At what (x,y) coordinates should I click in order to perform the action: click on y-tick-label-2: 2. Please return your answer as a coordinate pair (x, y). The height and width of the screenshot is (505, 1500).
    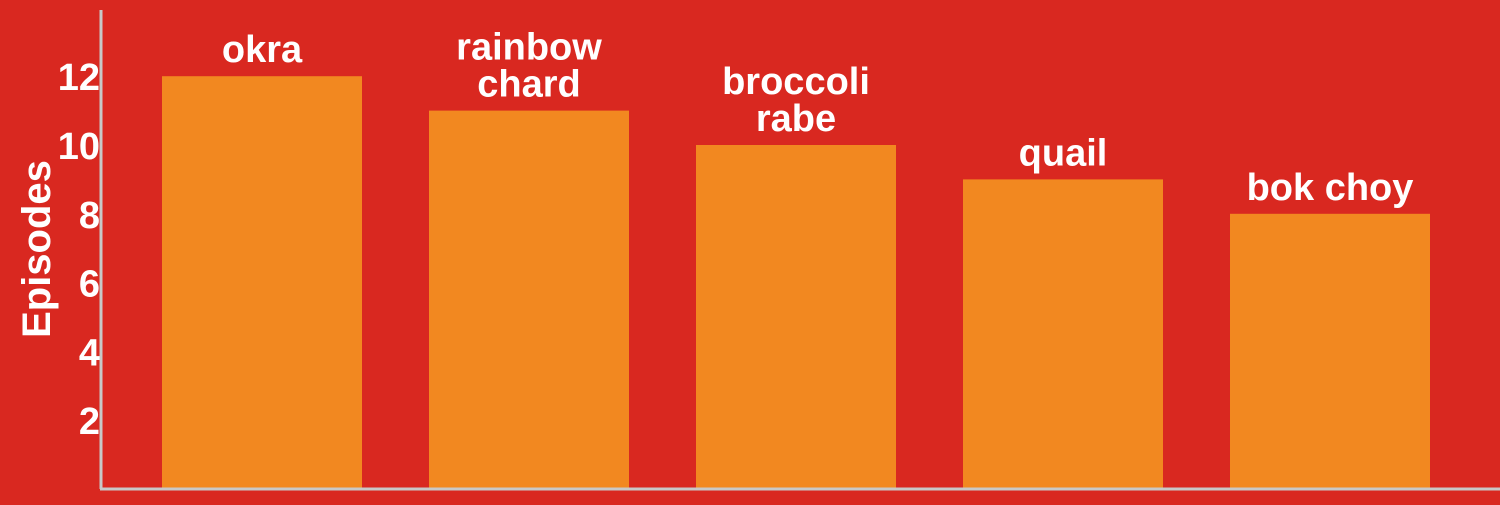
    Looking at the image, I should click on (89, 422).